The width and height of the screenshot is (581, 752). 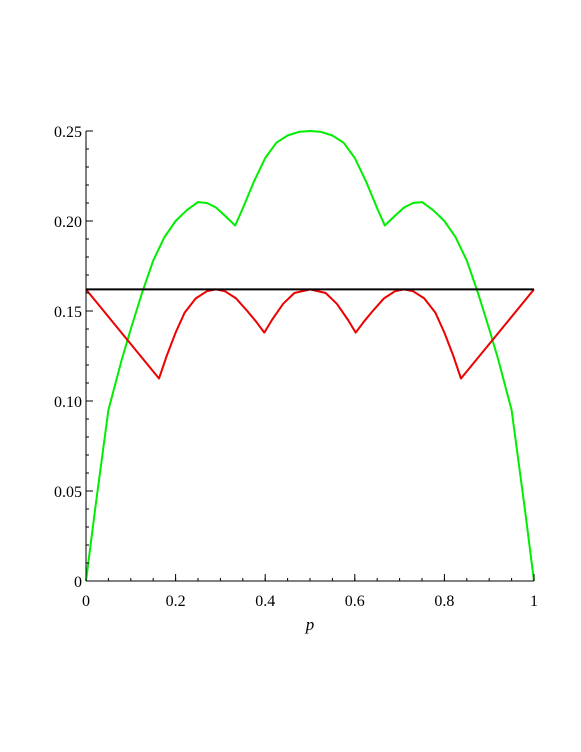 What do you see at coordinates (86, 601) in the screenshot?
I see `x-tick-label: 0` at bounding box center [86, 601].